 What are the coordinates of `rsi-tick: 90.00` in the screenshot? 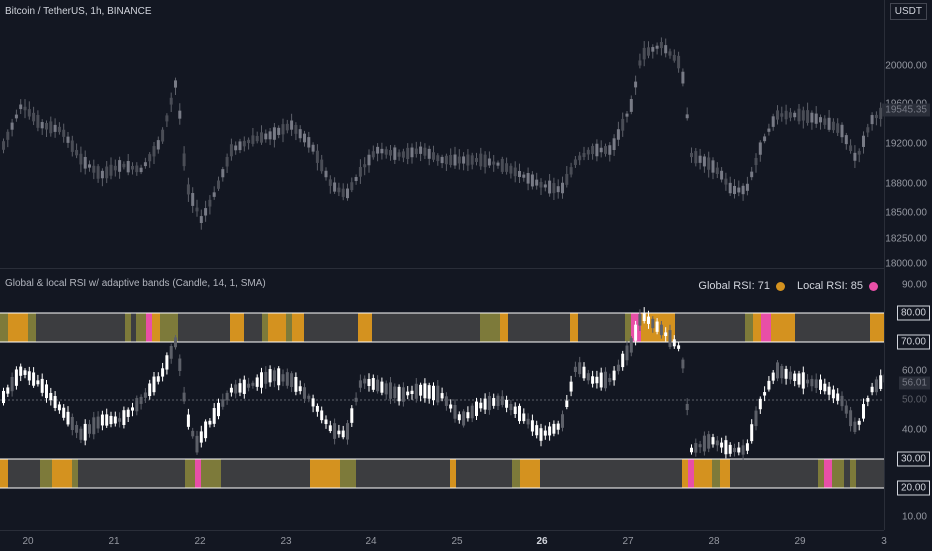 It's located at (914, 285).